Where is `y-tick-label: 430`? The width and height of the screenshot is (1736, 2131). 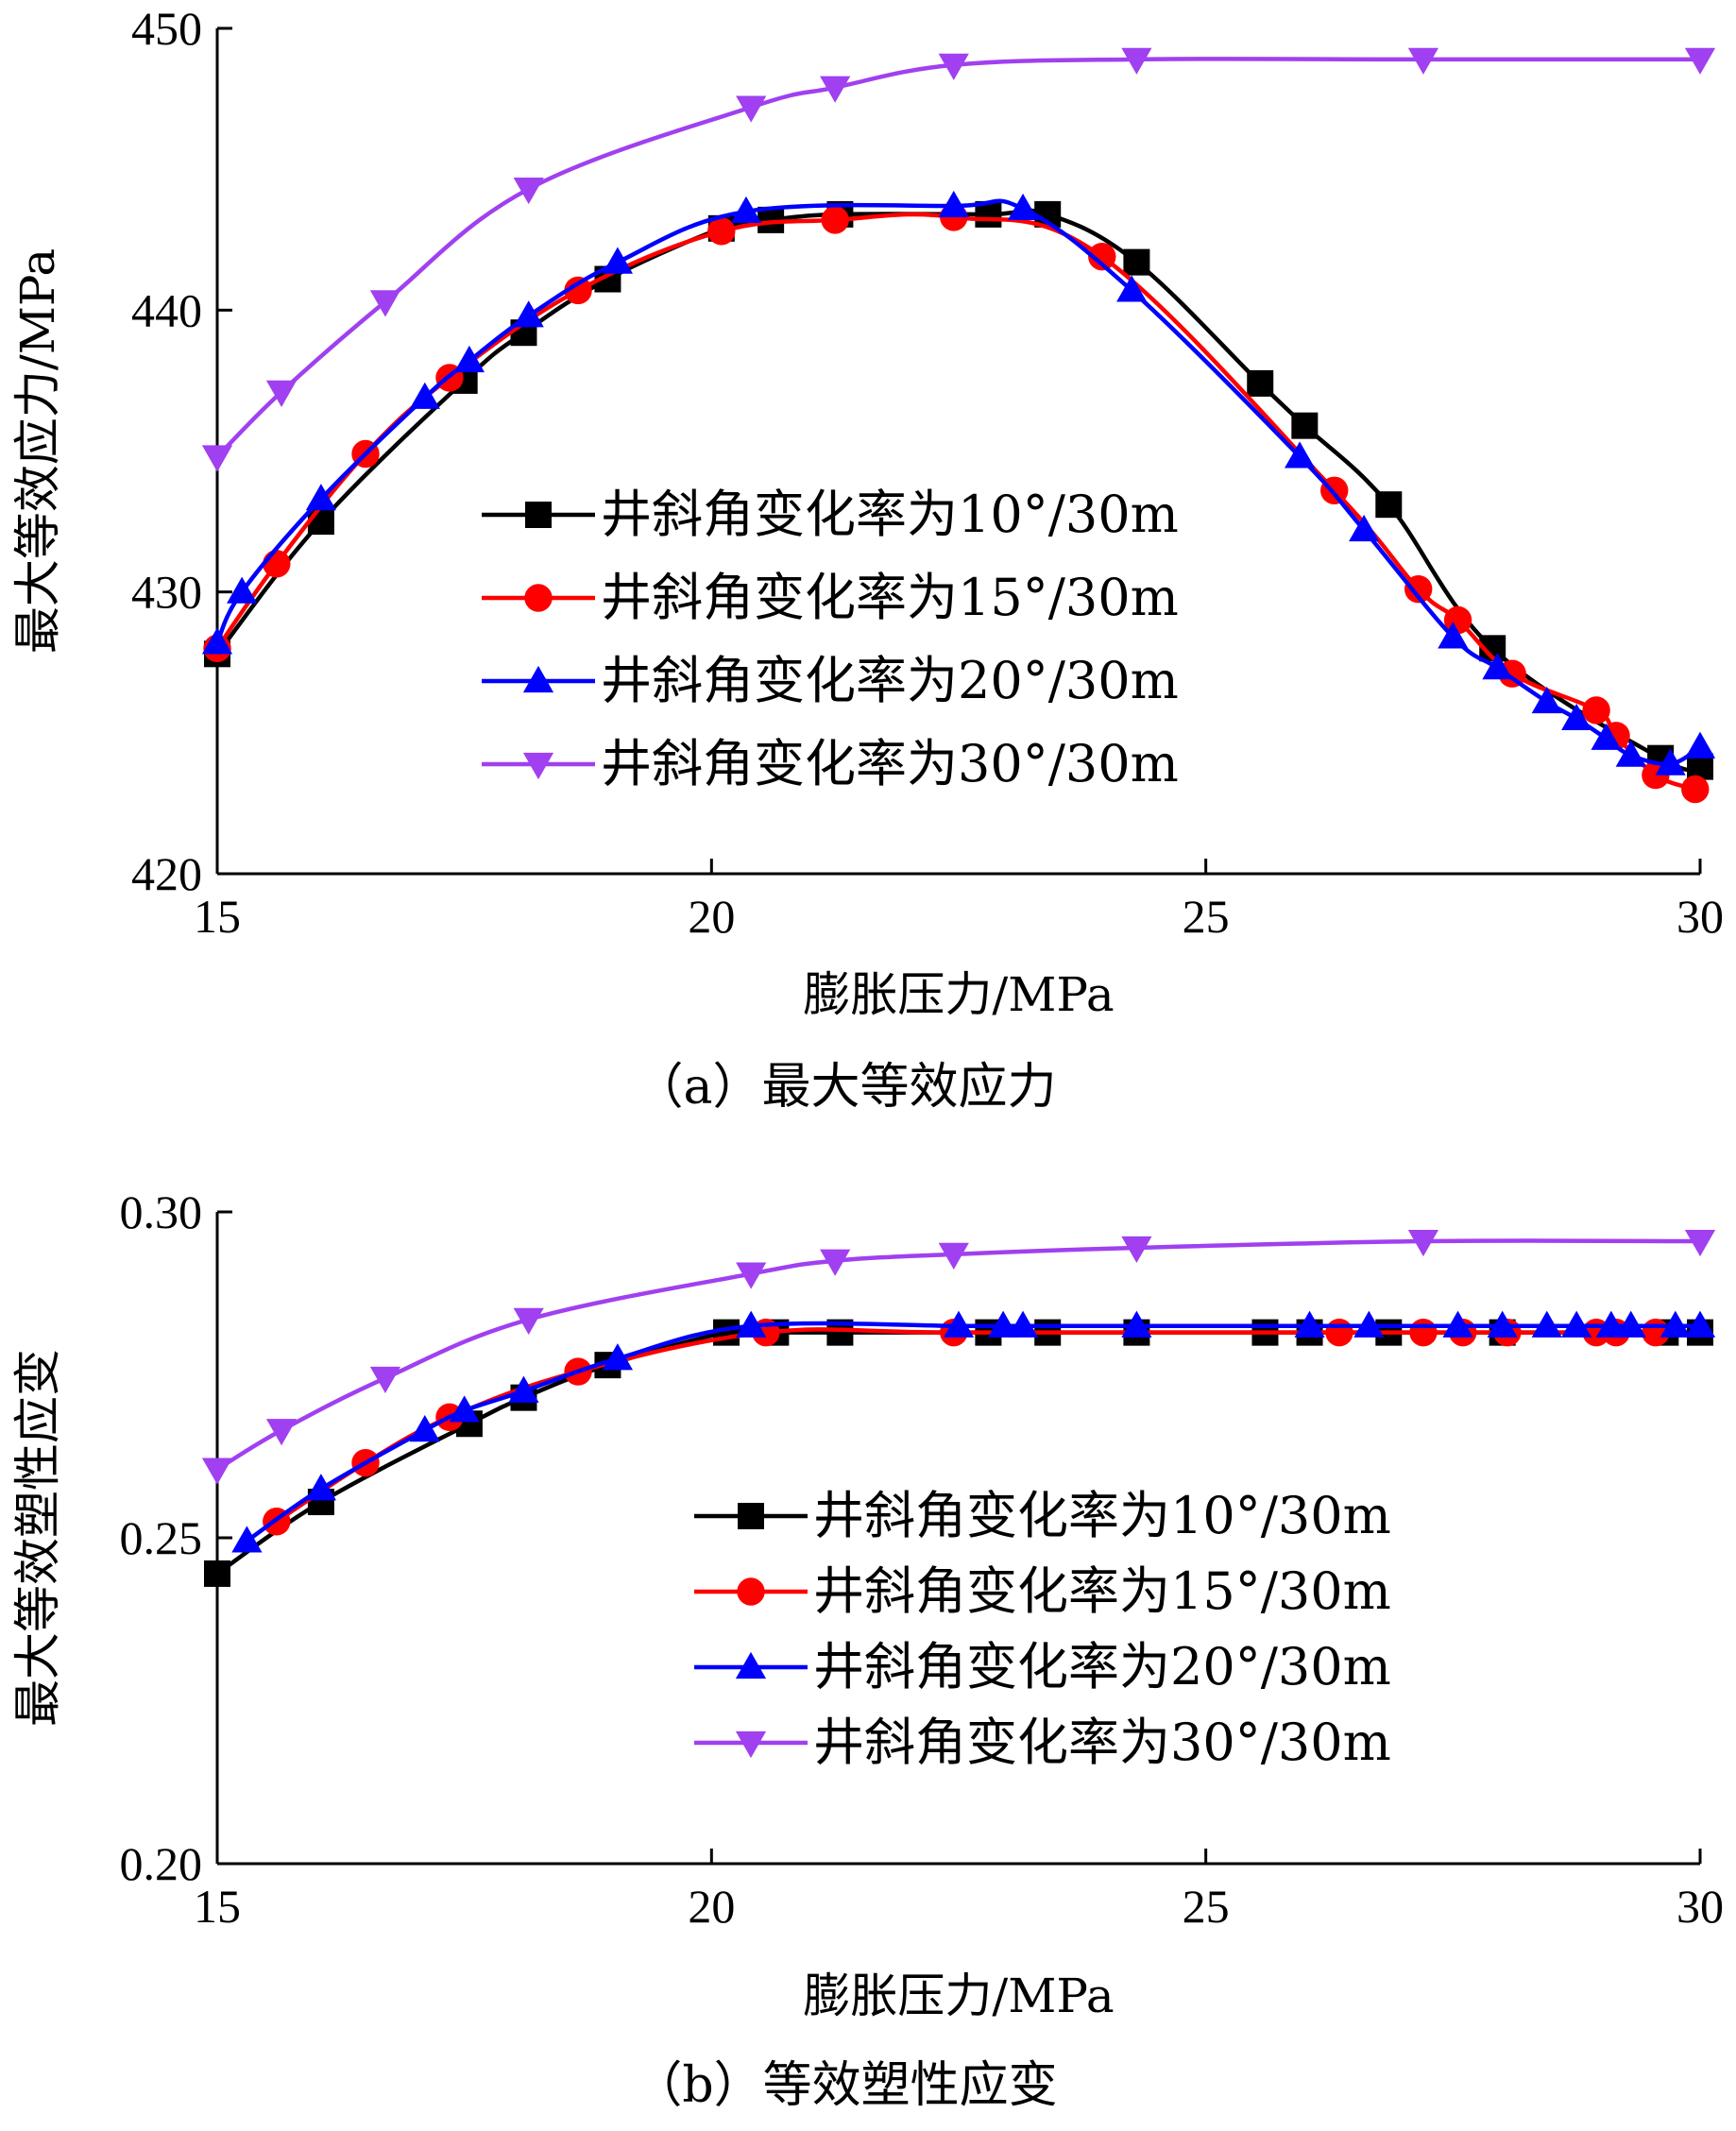 y-tick-label: 430 is located at coordinates (167, 592).